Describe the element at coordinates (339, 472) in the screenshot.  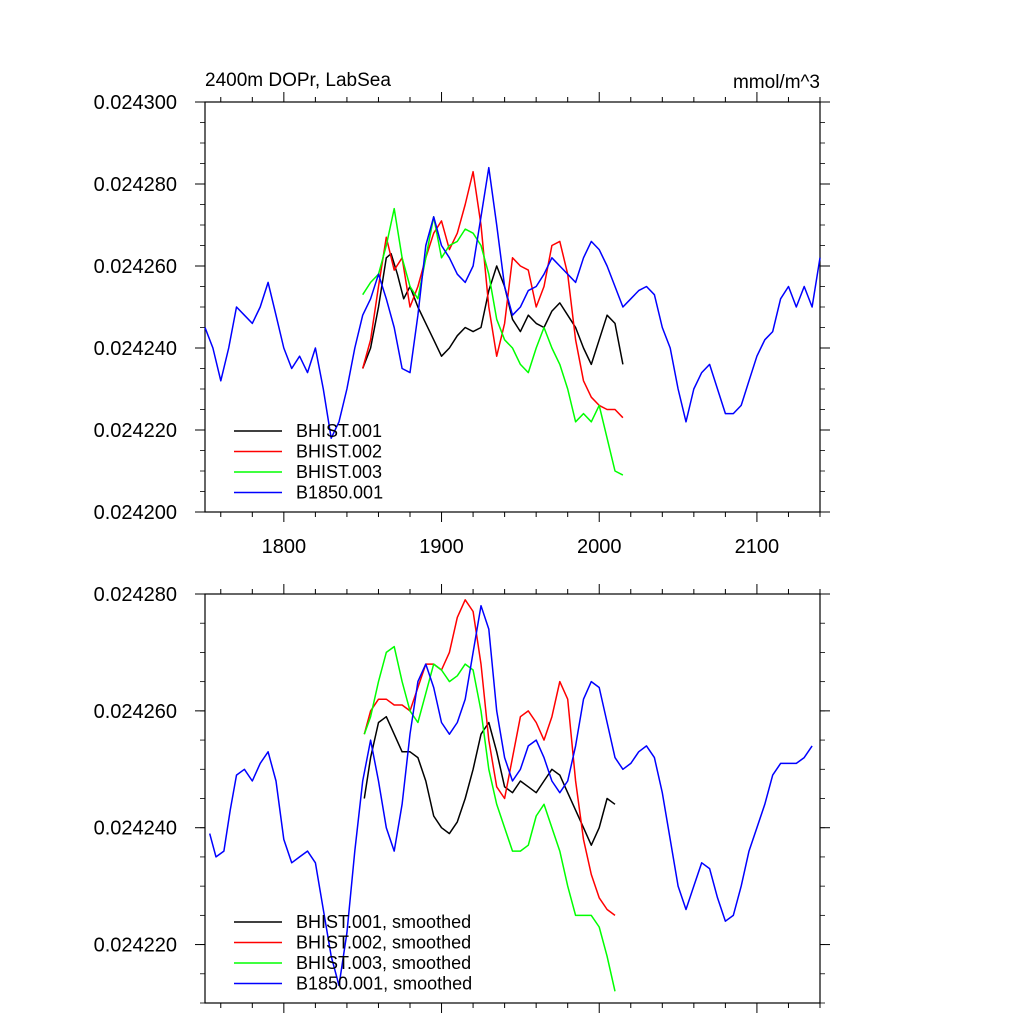
I see `legend-label: BHIST.003` at that location.